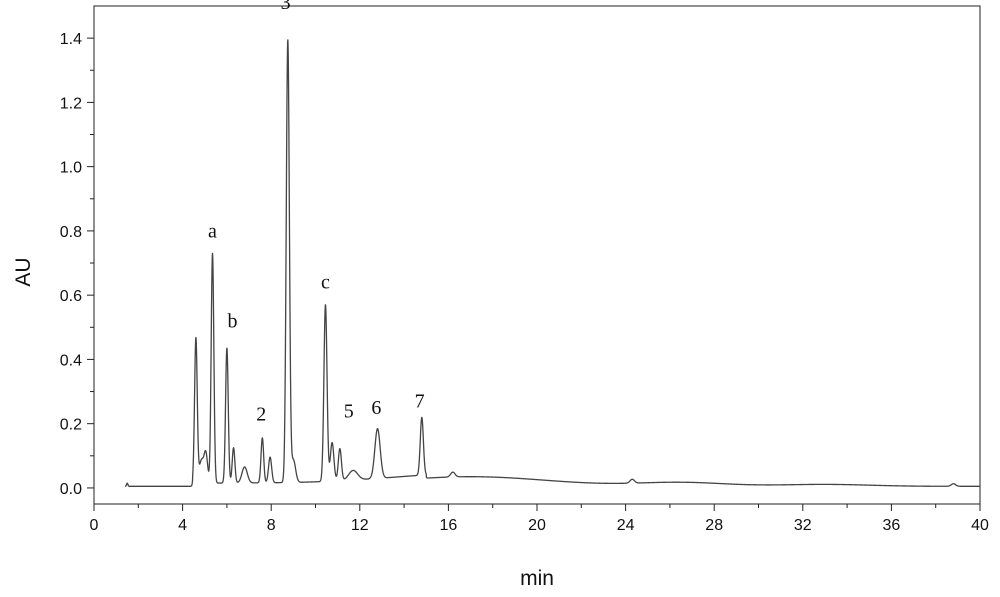 The height and width of the screenshot is (597, 1000). Describe the element at coordinates (376, 408) in the screenshot. I see `peak-label: 6` at that location.